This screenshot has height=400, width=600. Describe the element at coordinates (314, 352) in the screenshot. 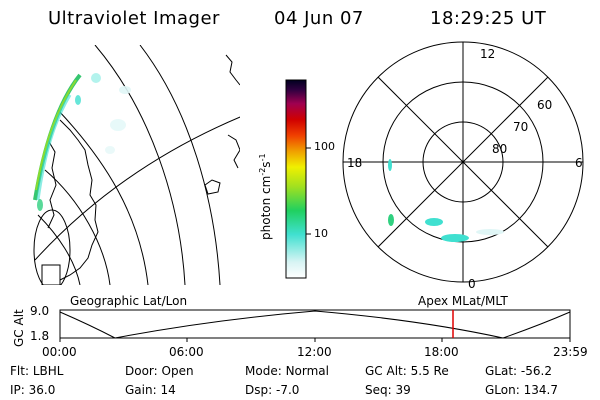

I see `timeline-xtick: 12:00` at that location.